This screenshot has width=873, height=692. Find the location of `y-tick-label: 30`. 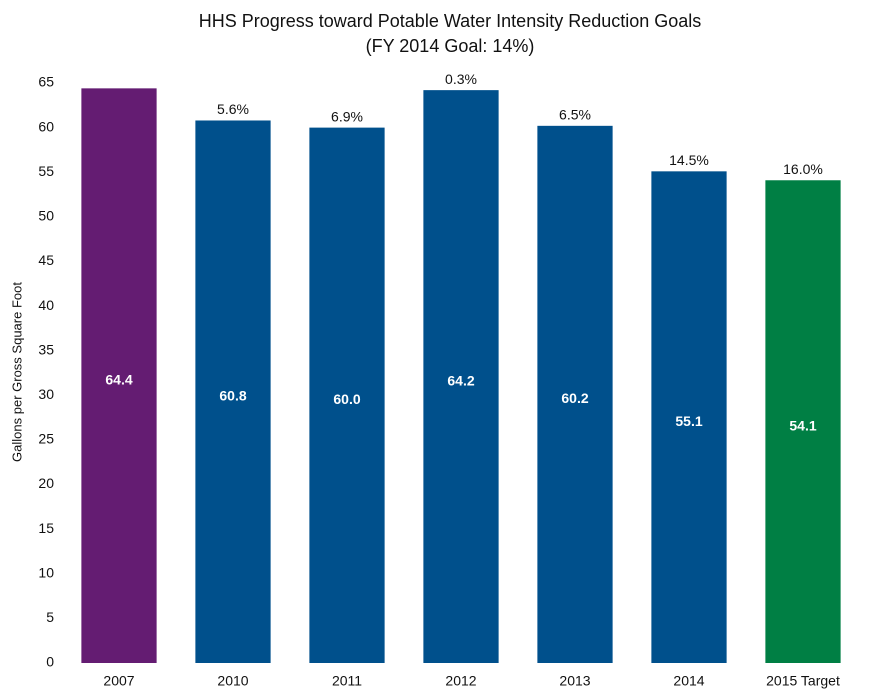

y-tick-label: 30 is located at coordinates (46, 394).